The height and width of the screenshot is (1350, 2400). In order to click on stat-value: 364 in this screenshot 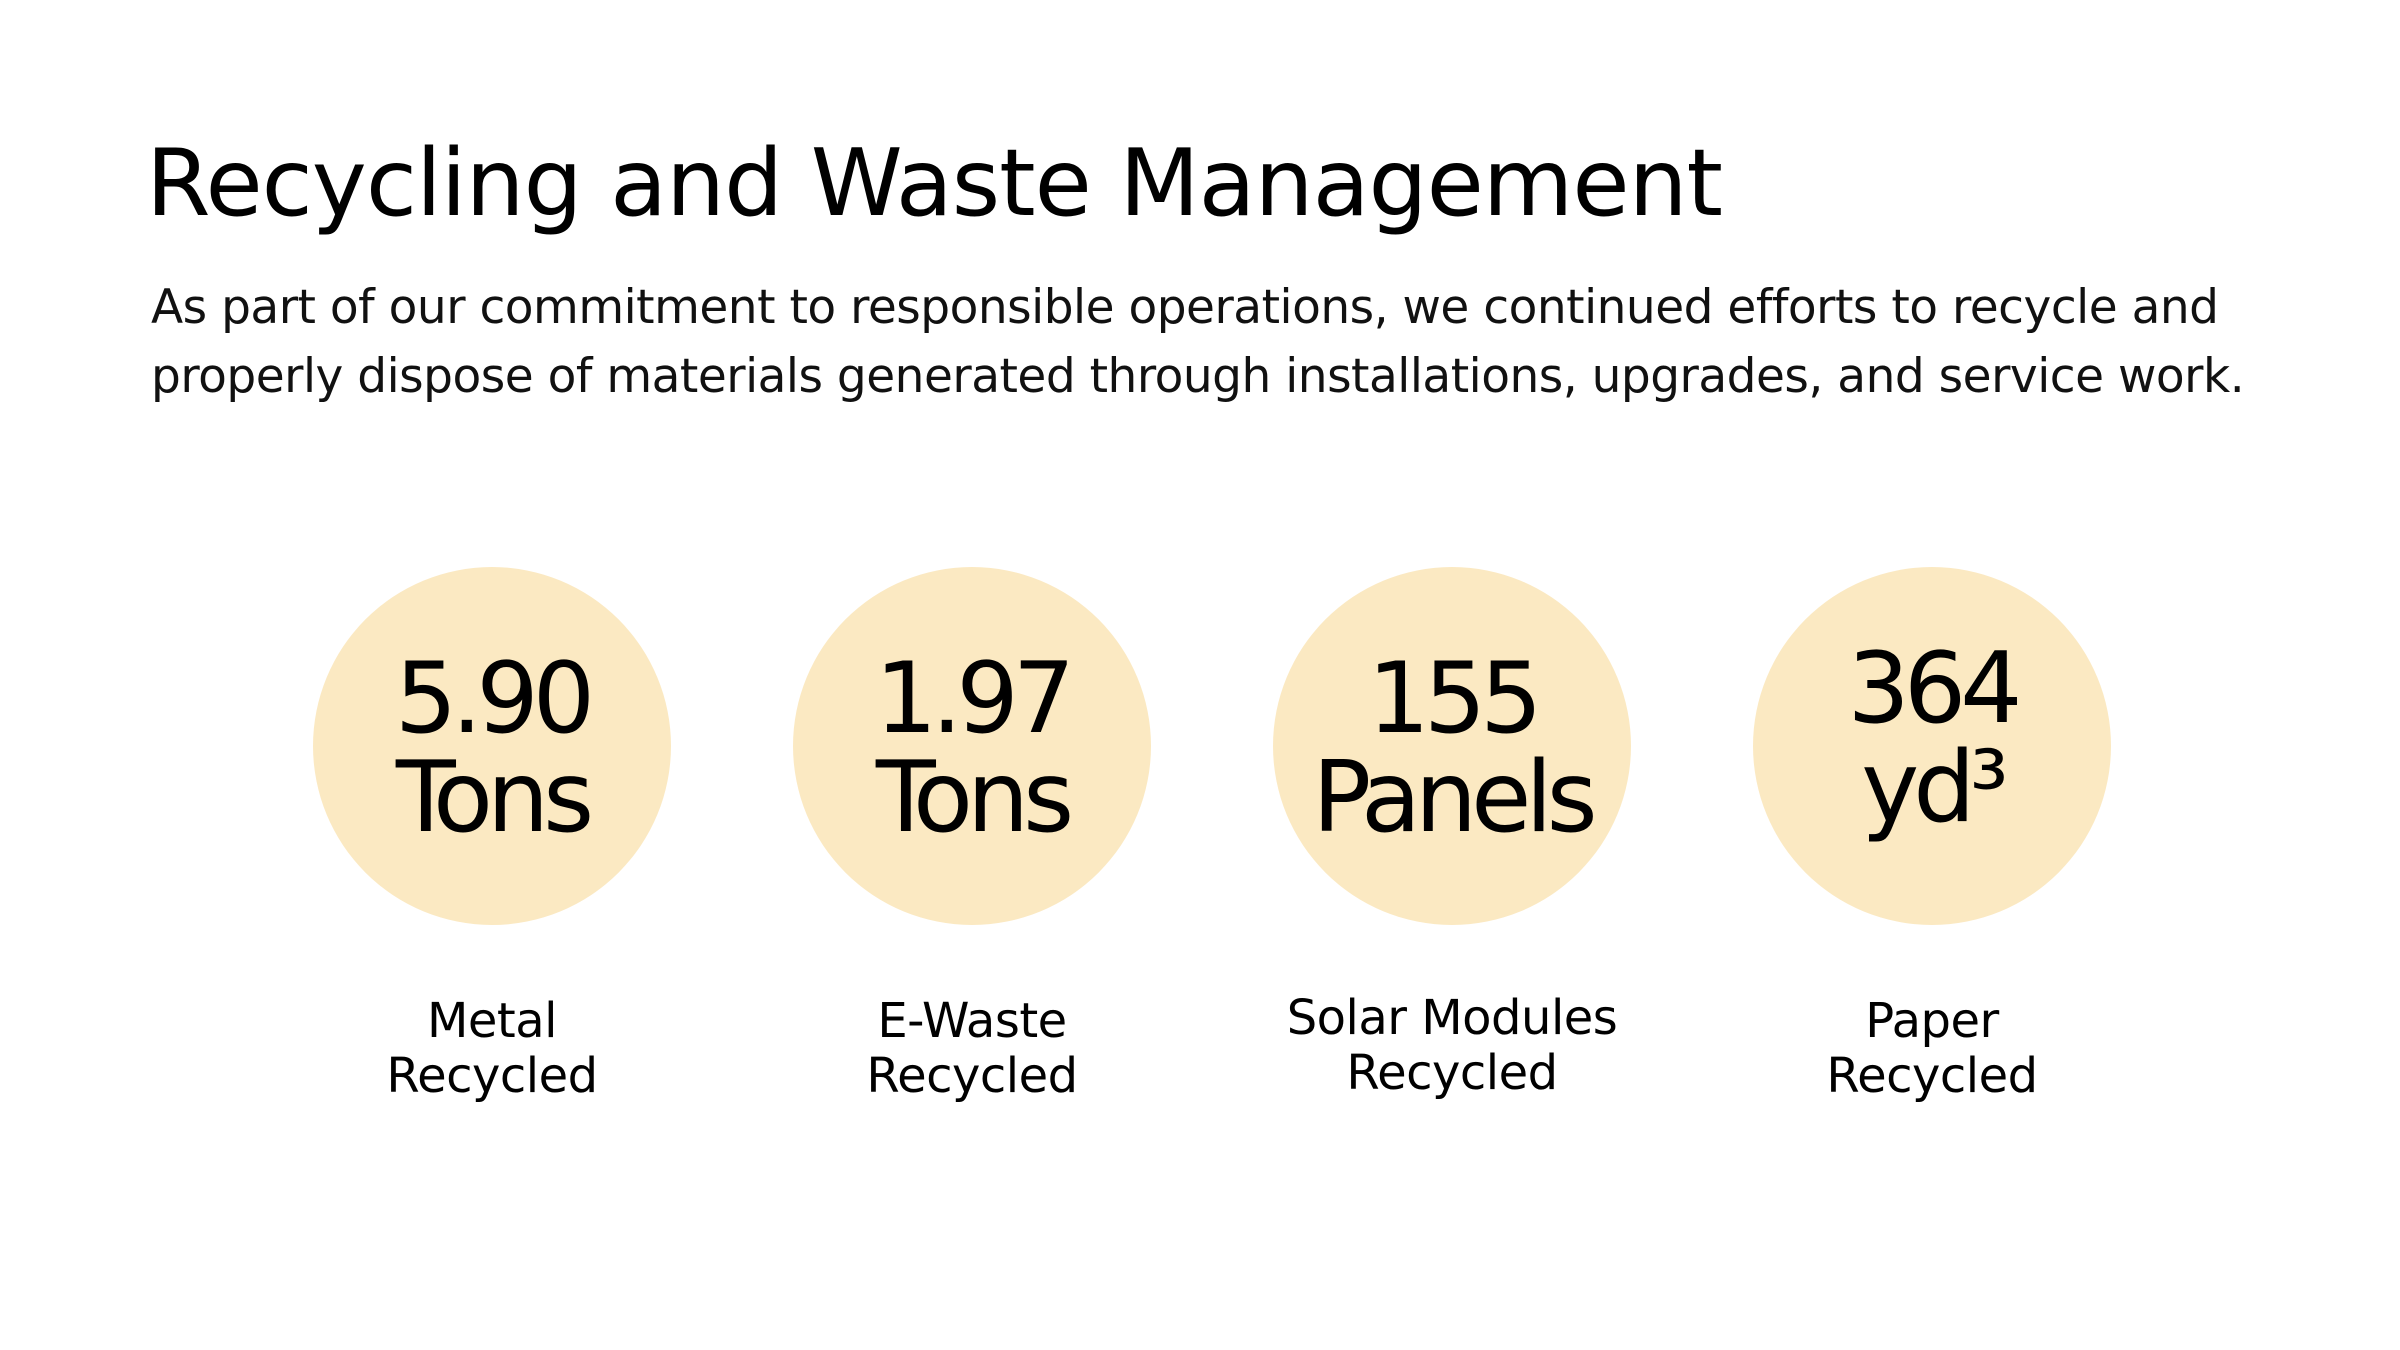, I will do `click(1934, 689)`.